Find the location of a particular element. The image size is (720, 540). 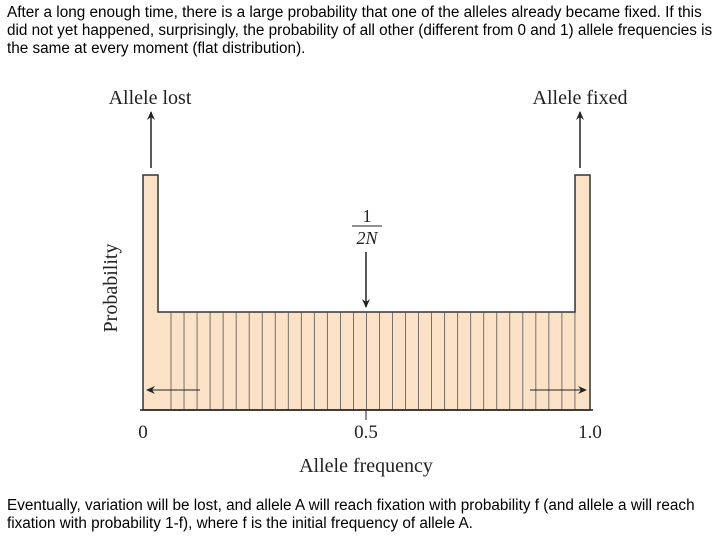

right-label: Allele fixed is located at coordinates (580, 98).